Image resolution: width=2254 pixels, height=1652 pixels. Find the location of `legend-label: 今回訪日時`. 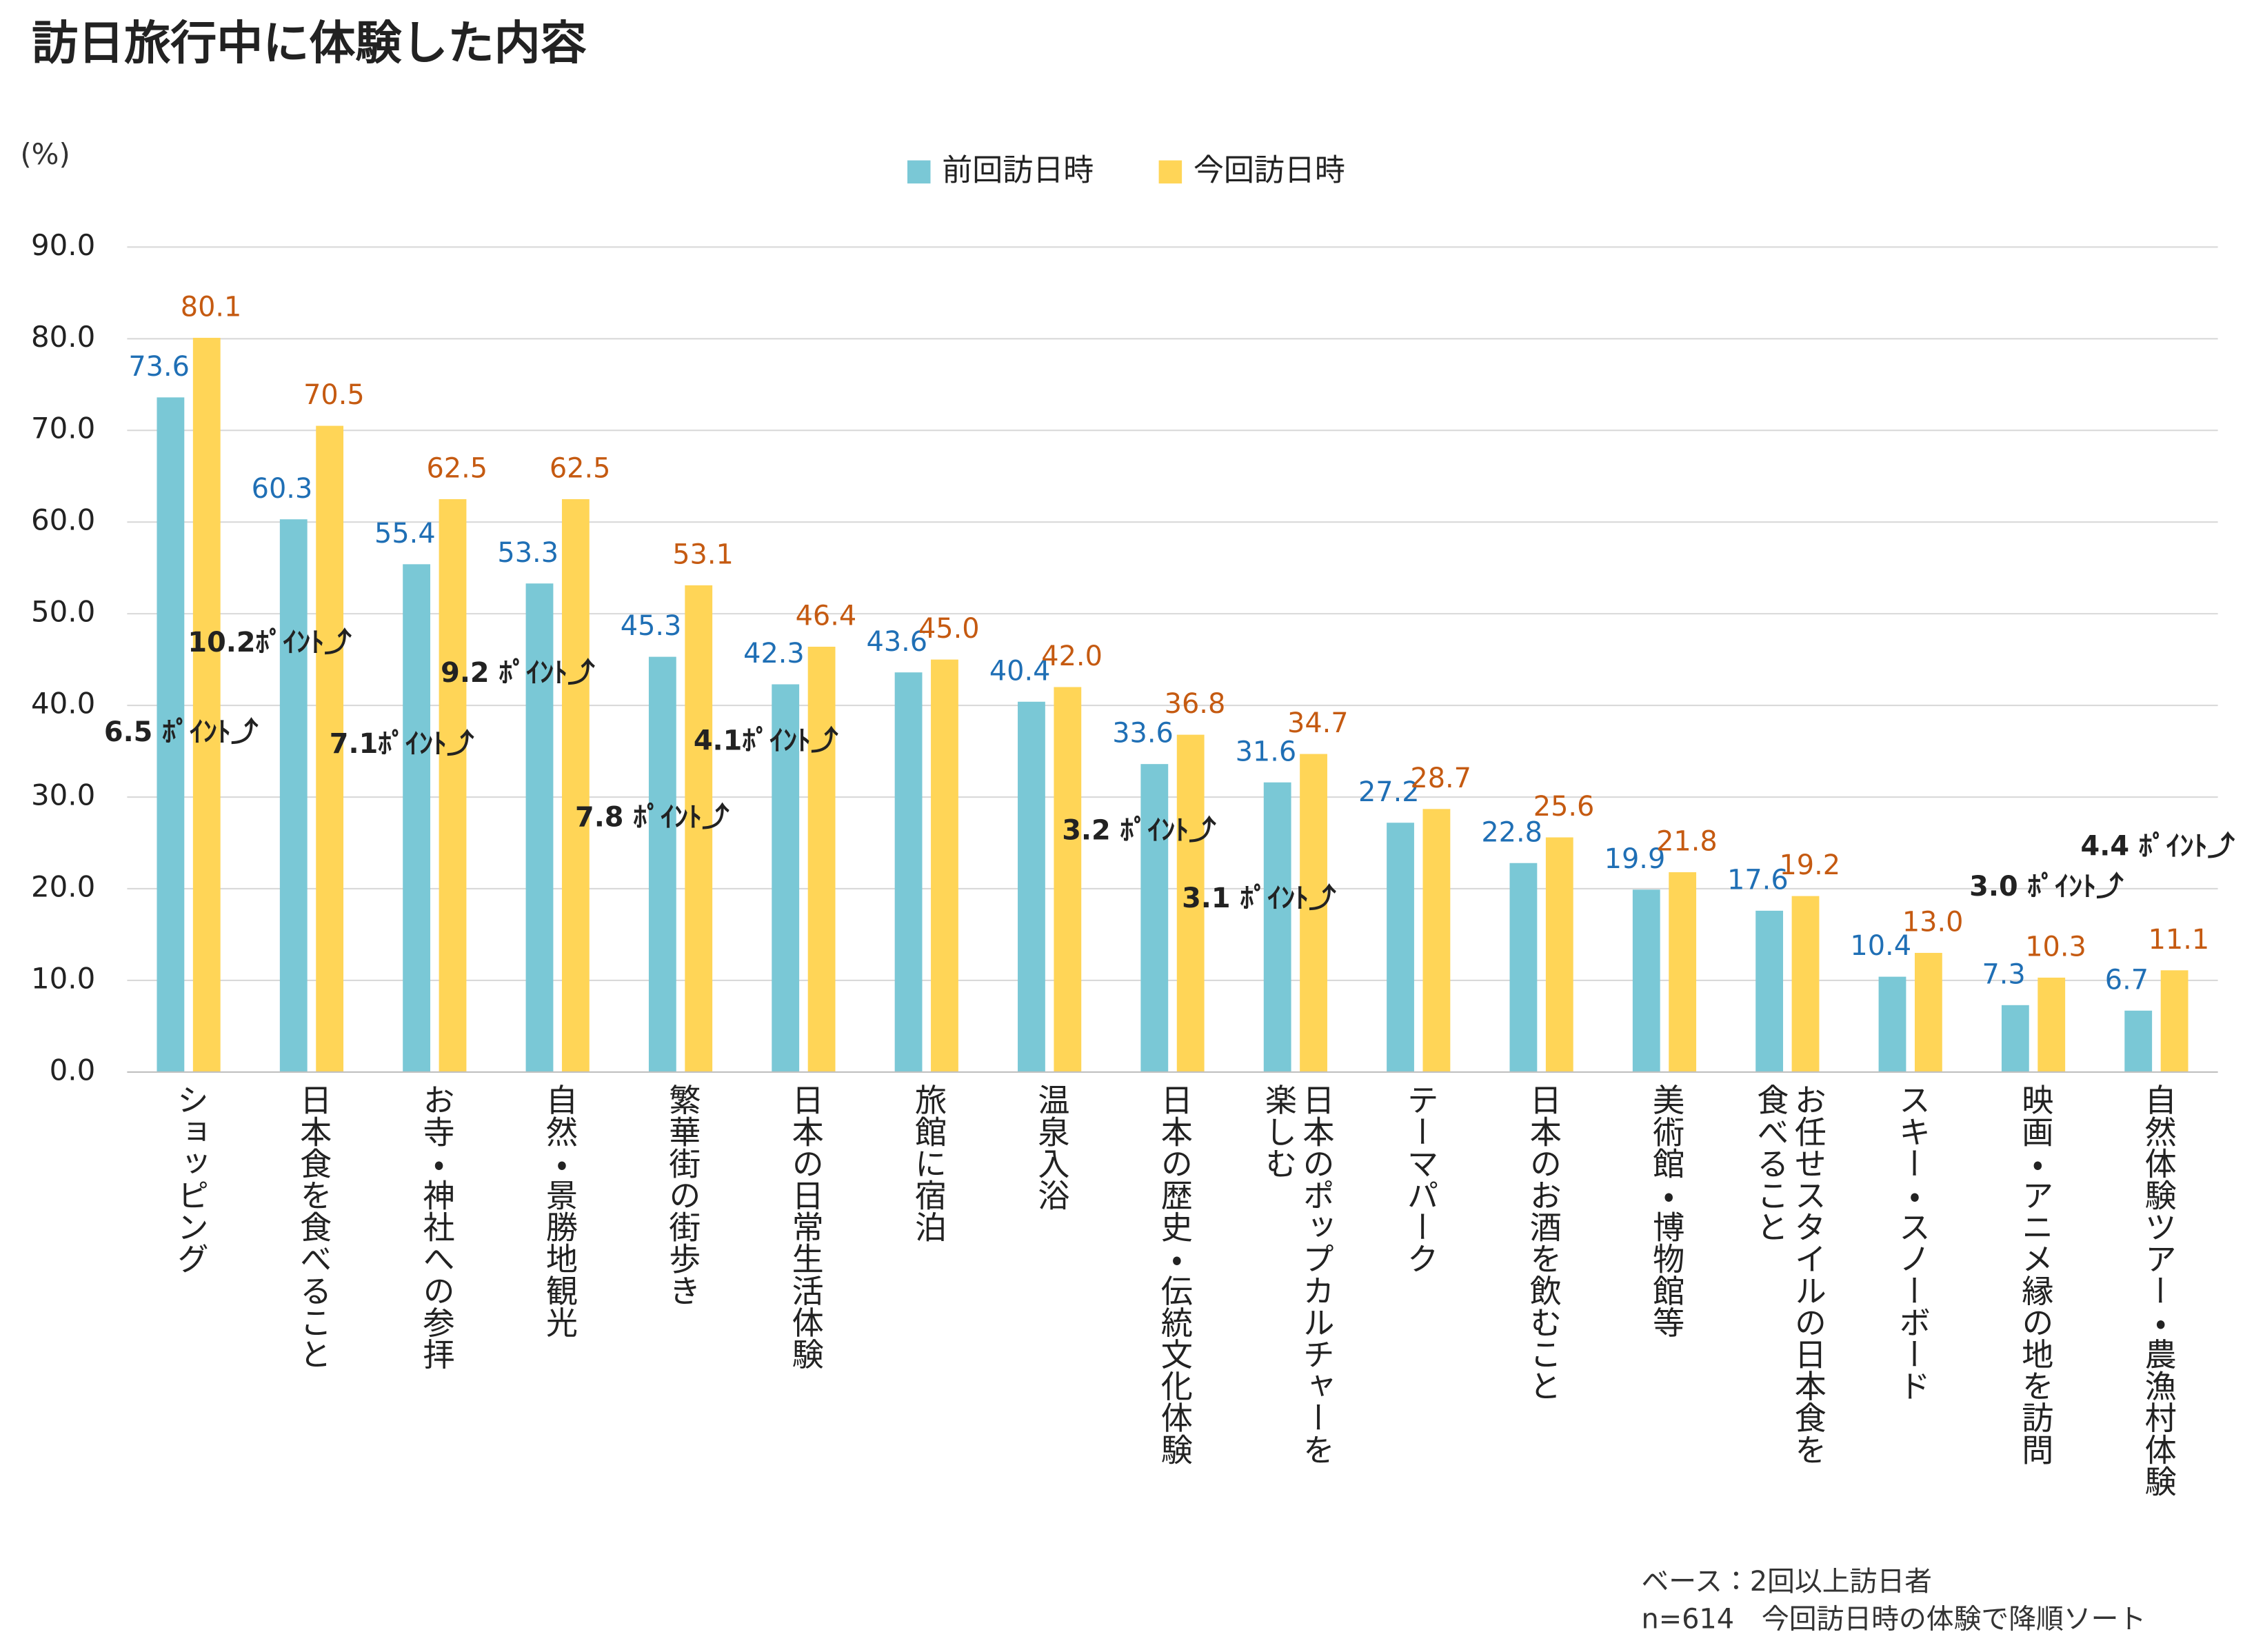

legend-label: 今回訪日時 is located at coordinates (1269, 170).